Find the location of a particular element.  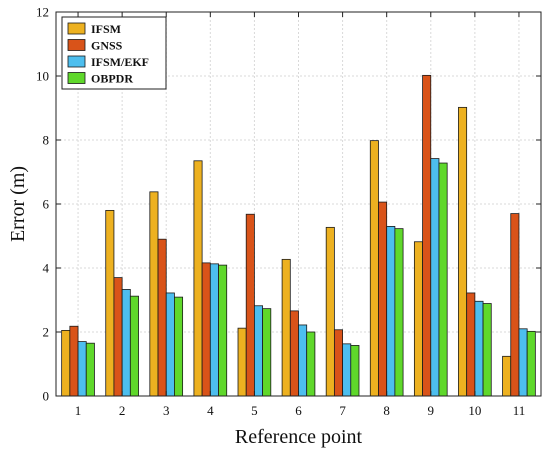

legend-label: GNSS is located at coordinates (107, 46).